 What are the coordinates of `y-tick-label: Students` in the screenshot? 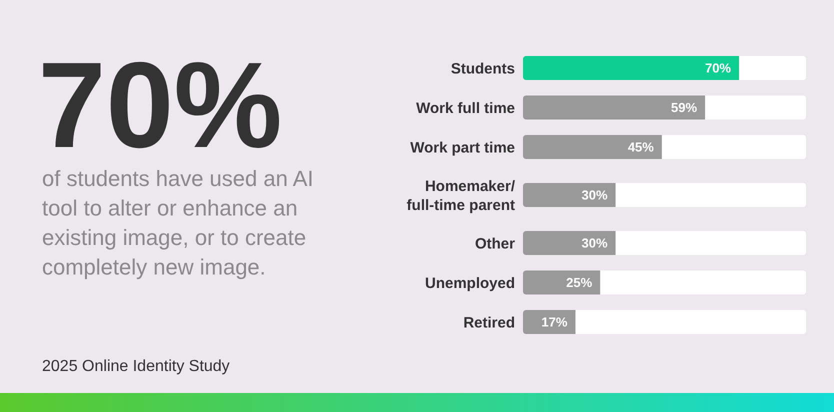 It's located at (482, 69).